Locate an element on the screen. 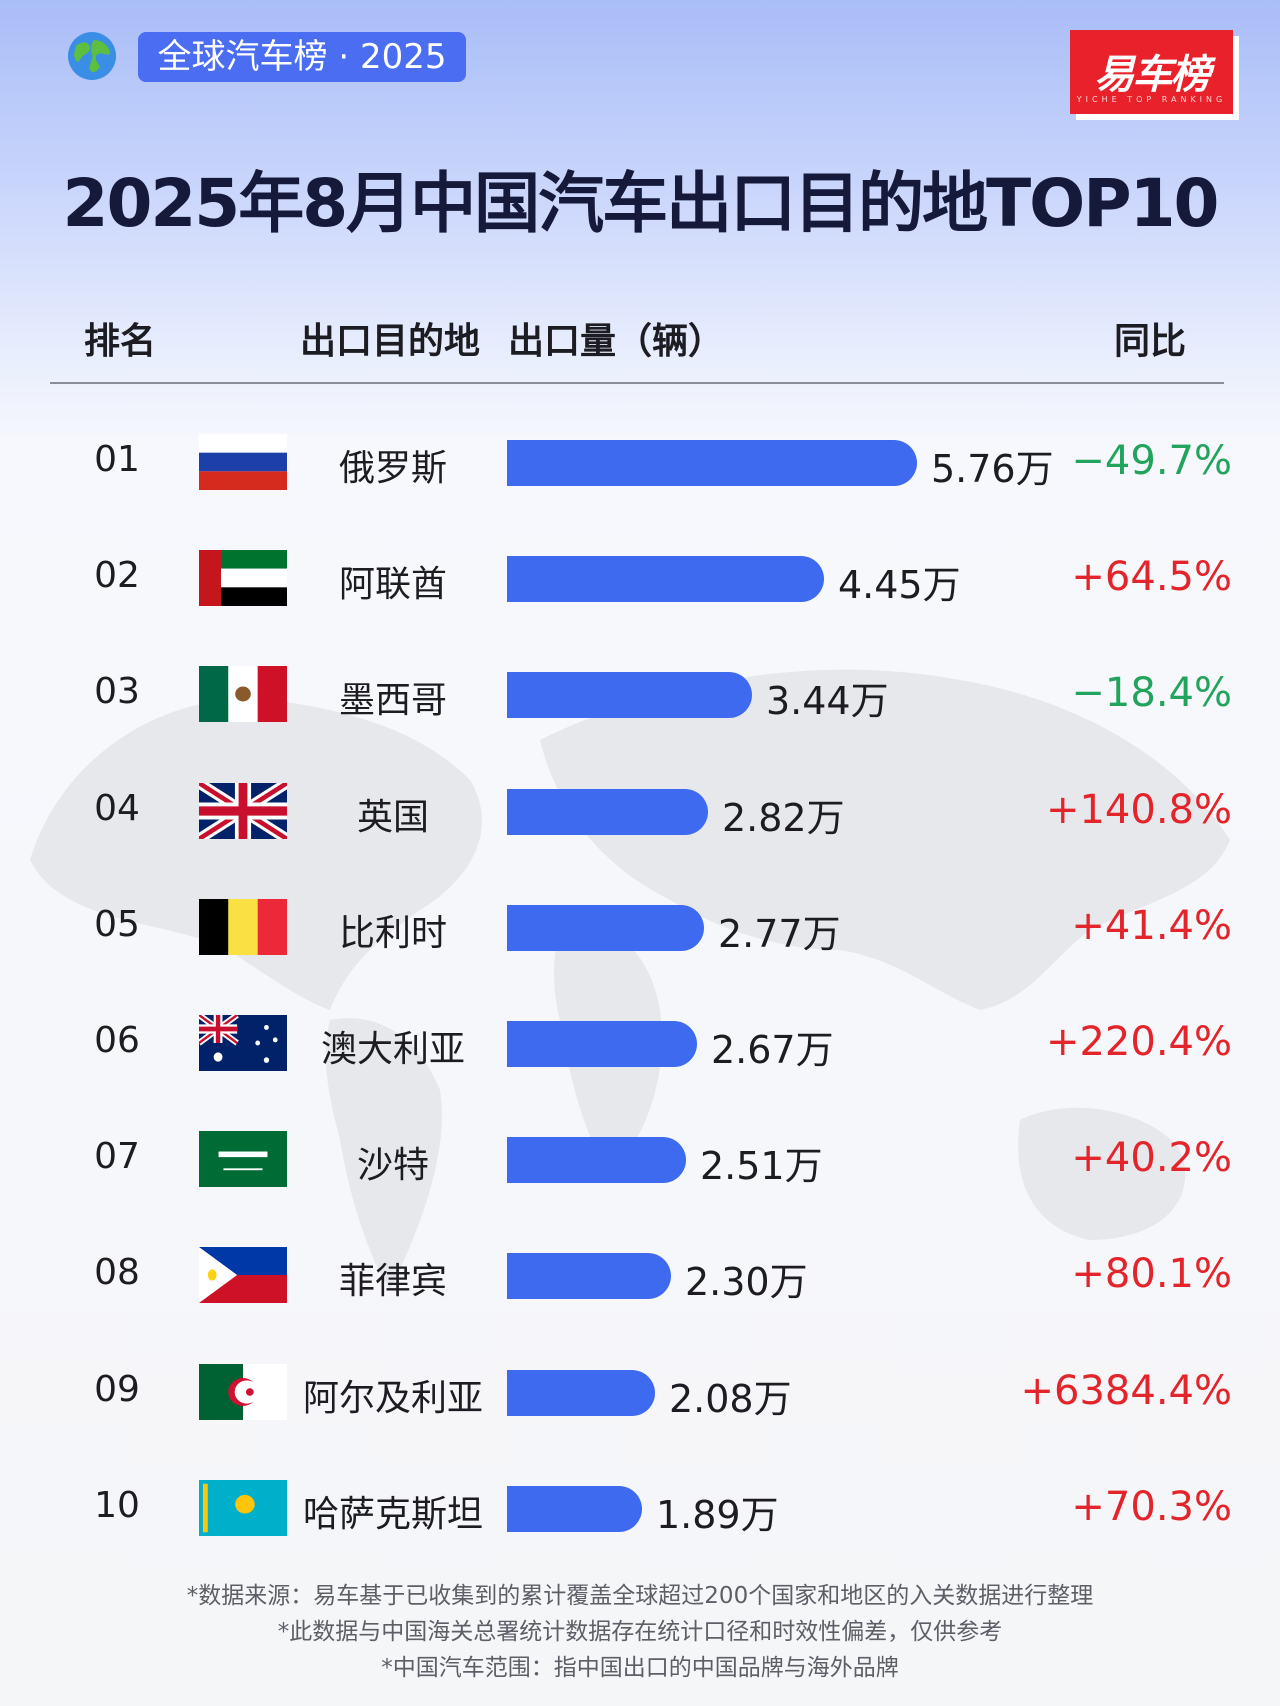 This screenshot has height=1706, width=1280. country-name: 沙特 is located at coordinates (392, 1165).